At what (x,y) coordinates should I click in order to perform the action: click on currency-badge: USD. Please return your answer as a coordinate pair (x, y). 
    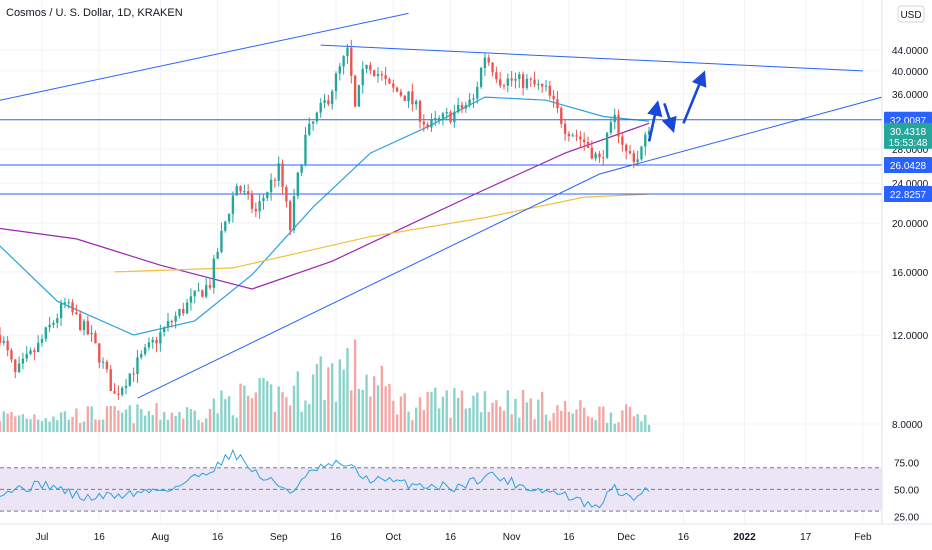
    Looking at the image, I should click on (911, 14).